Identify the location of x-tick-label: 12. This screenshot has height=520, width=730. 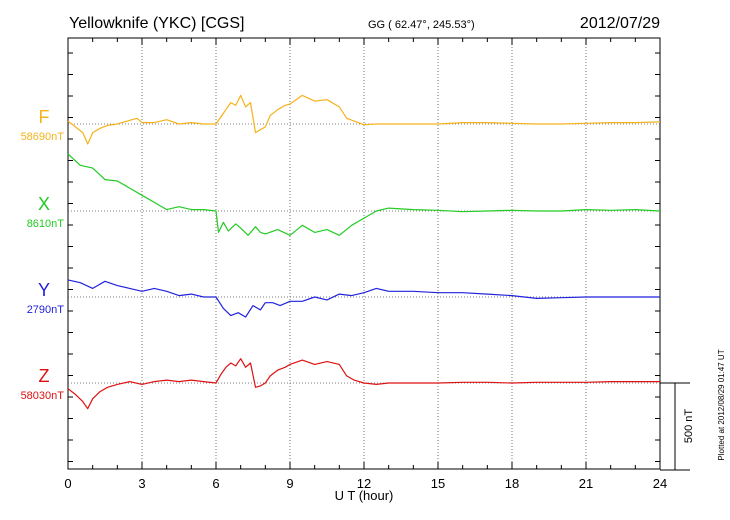
(364, 483).